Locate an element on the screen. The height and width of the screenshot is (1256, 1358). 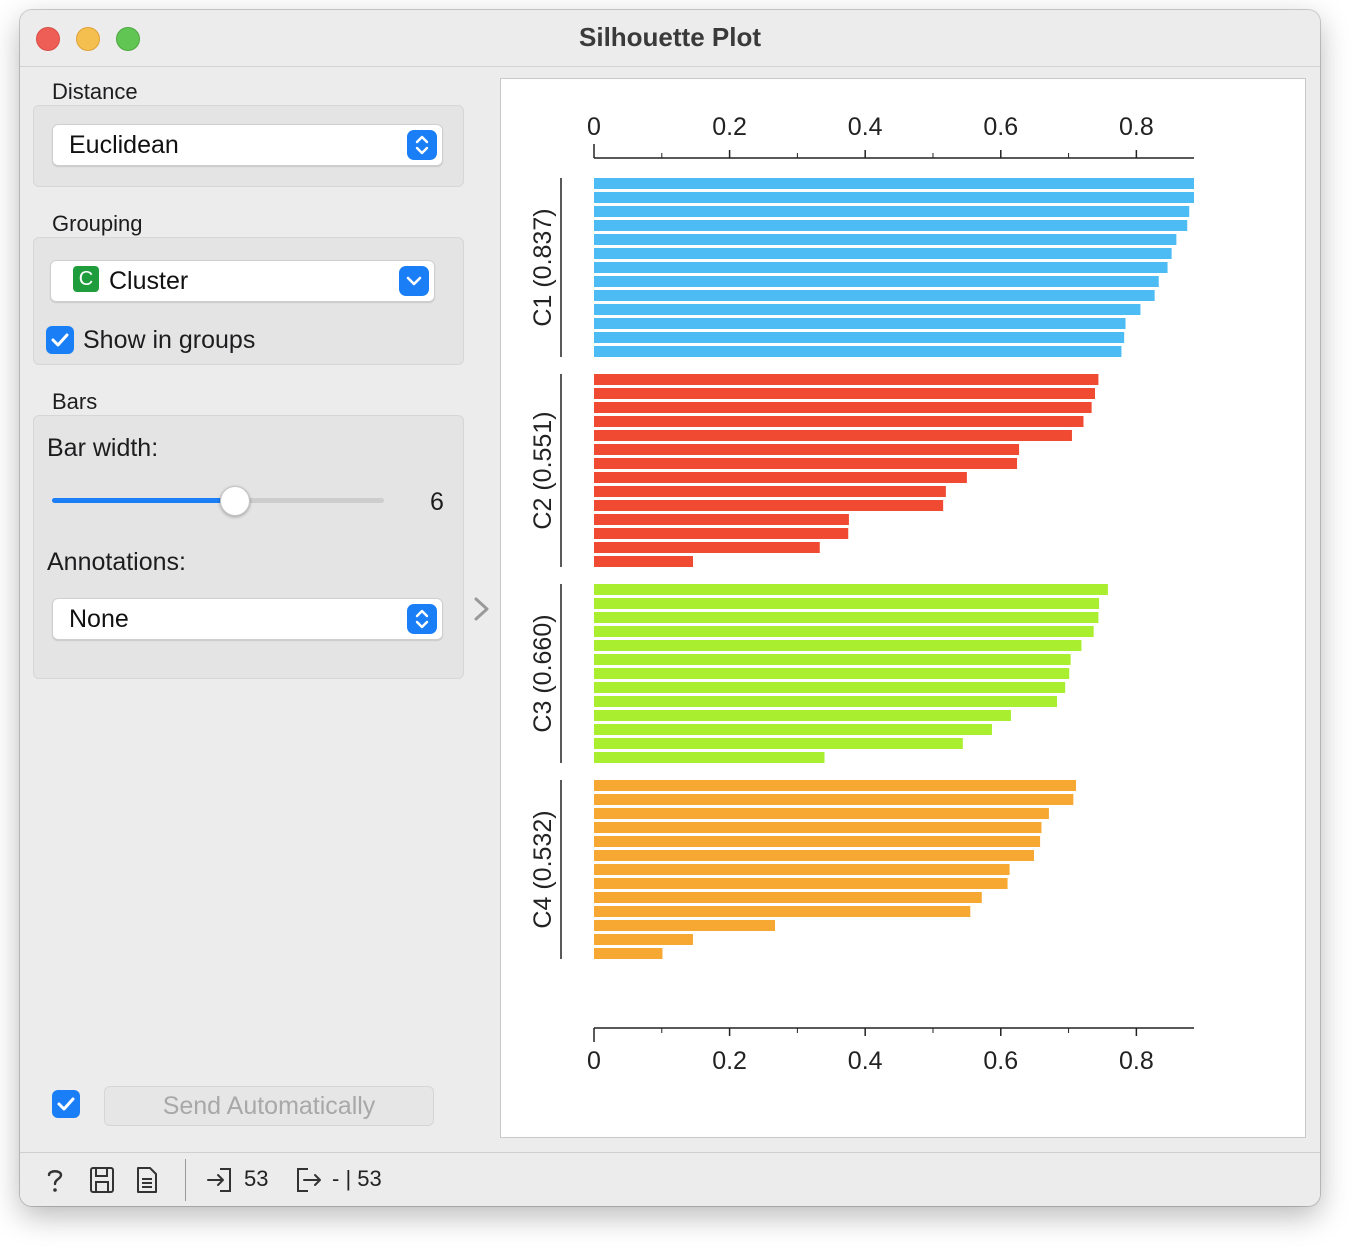
help-icon is located at coordinates (55, 1180).